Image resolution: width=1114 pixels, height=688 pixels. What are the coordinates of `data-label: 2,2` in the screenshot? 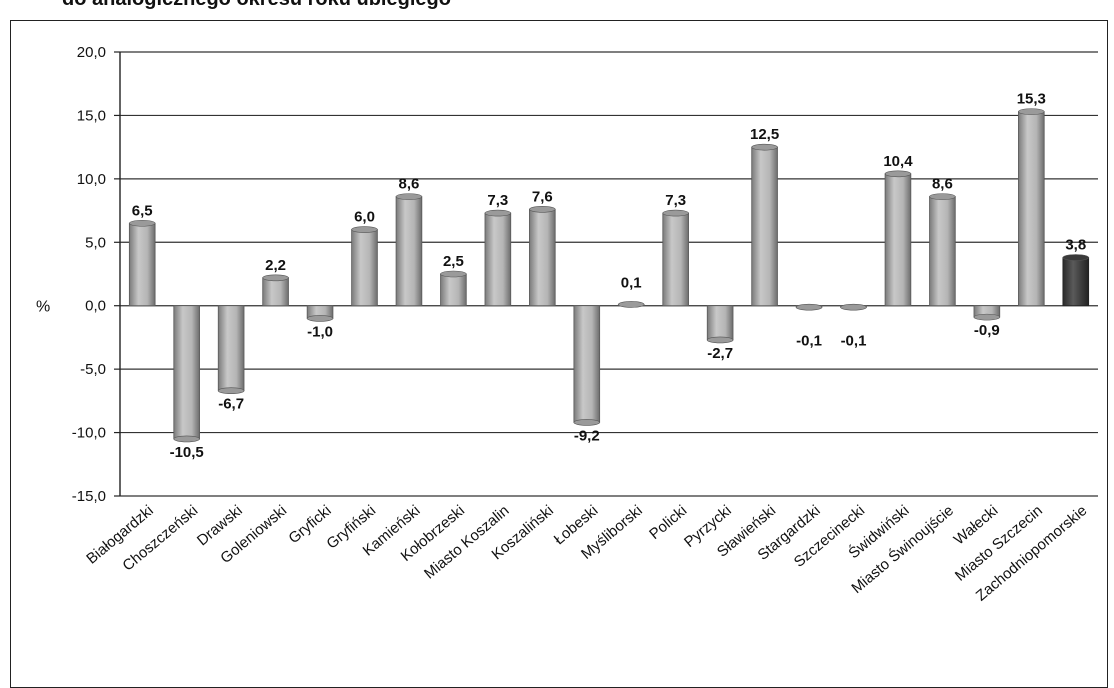 It's located at (275, 265).